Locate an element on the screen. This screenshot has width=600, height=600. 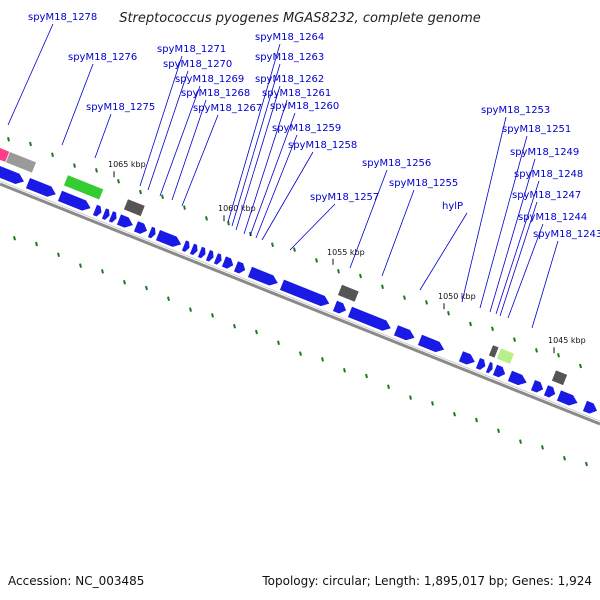
scale-tick-label: 1045 kbp is located at coordinates (567, 340).